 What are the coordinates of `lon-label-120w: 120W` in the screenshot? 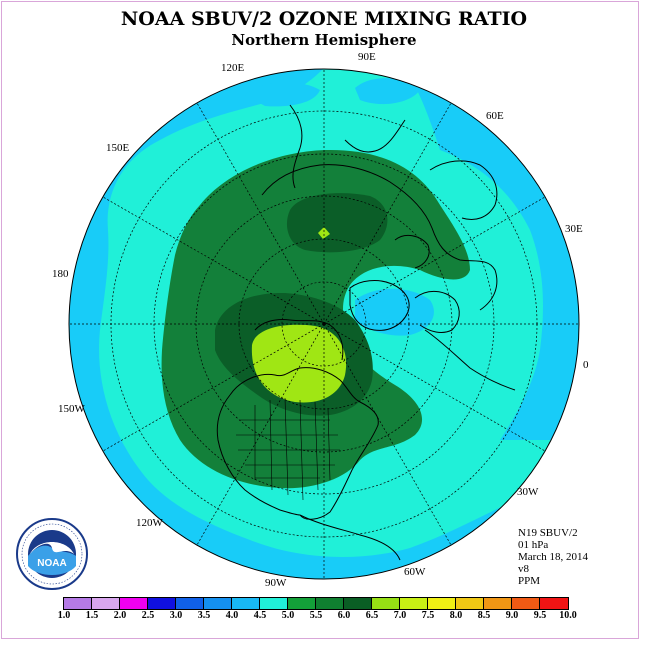 It's located at (149, 523).